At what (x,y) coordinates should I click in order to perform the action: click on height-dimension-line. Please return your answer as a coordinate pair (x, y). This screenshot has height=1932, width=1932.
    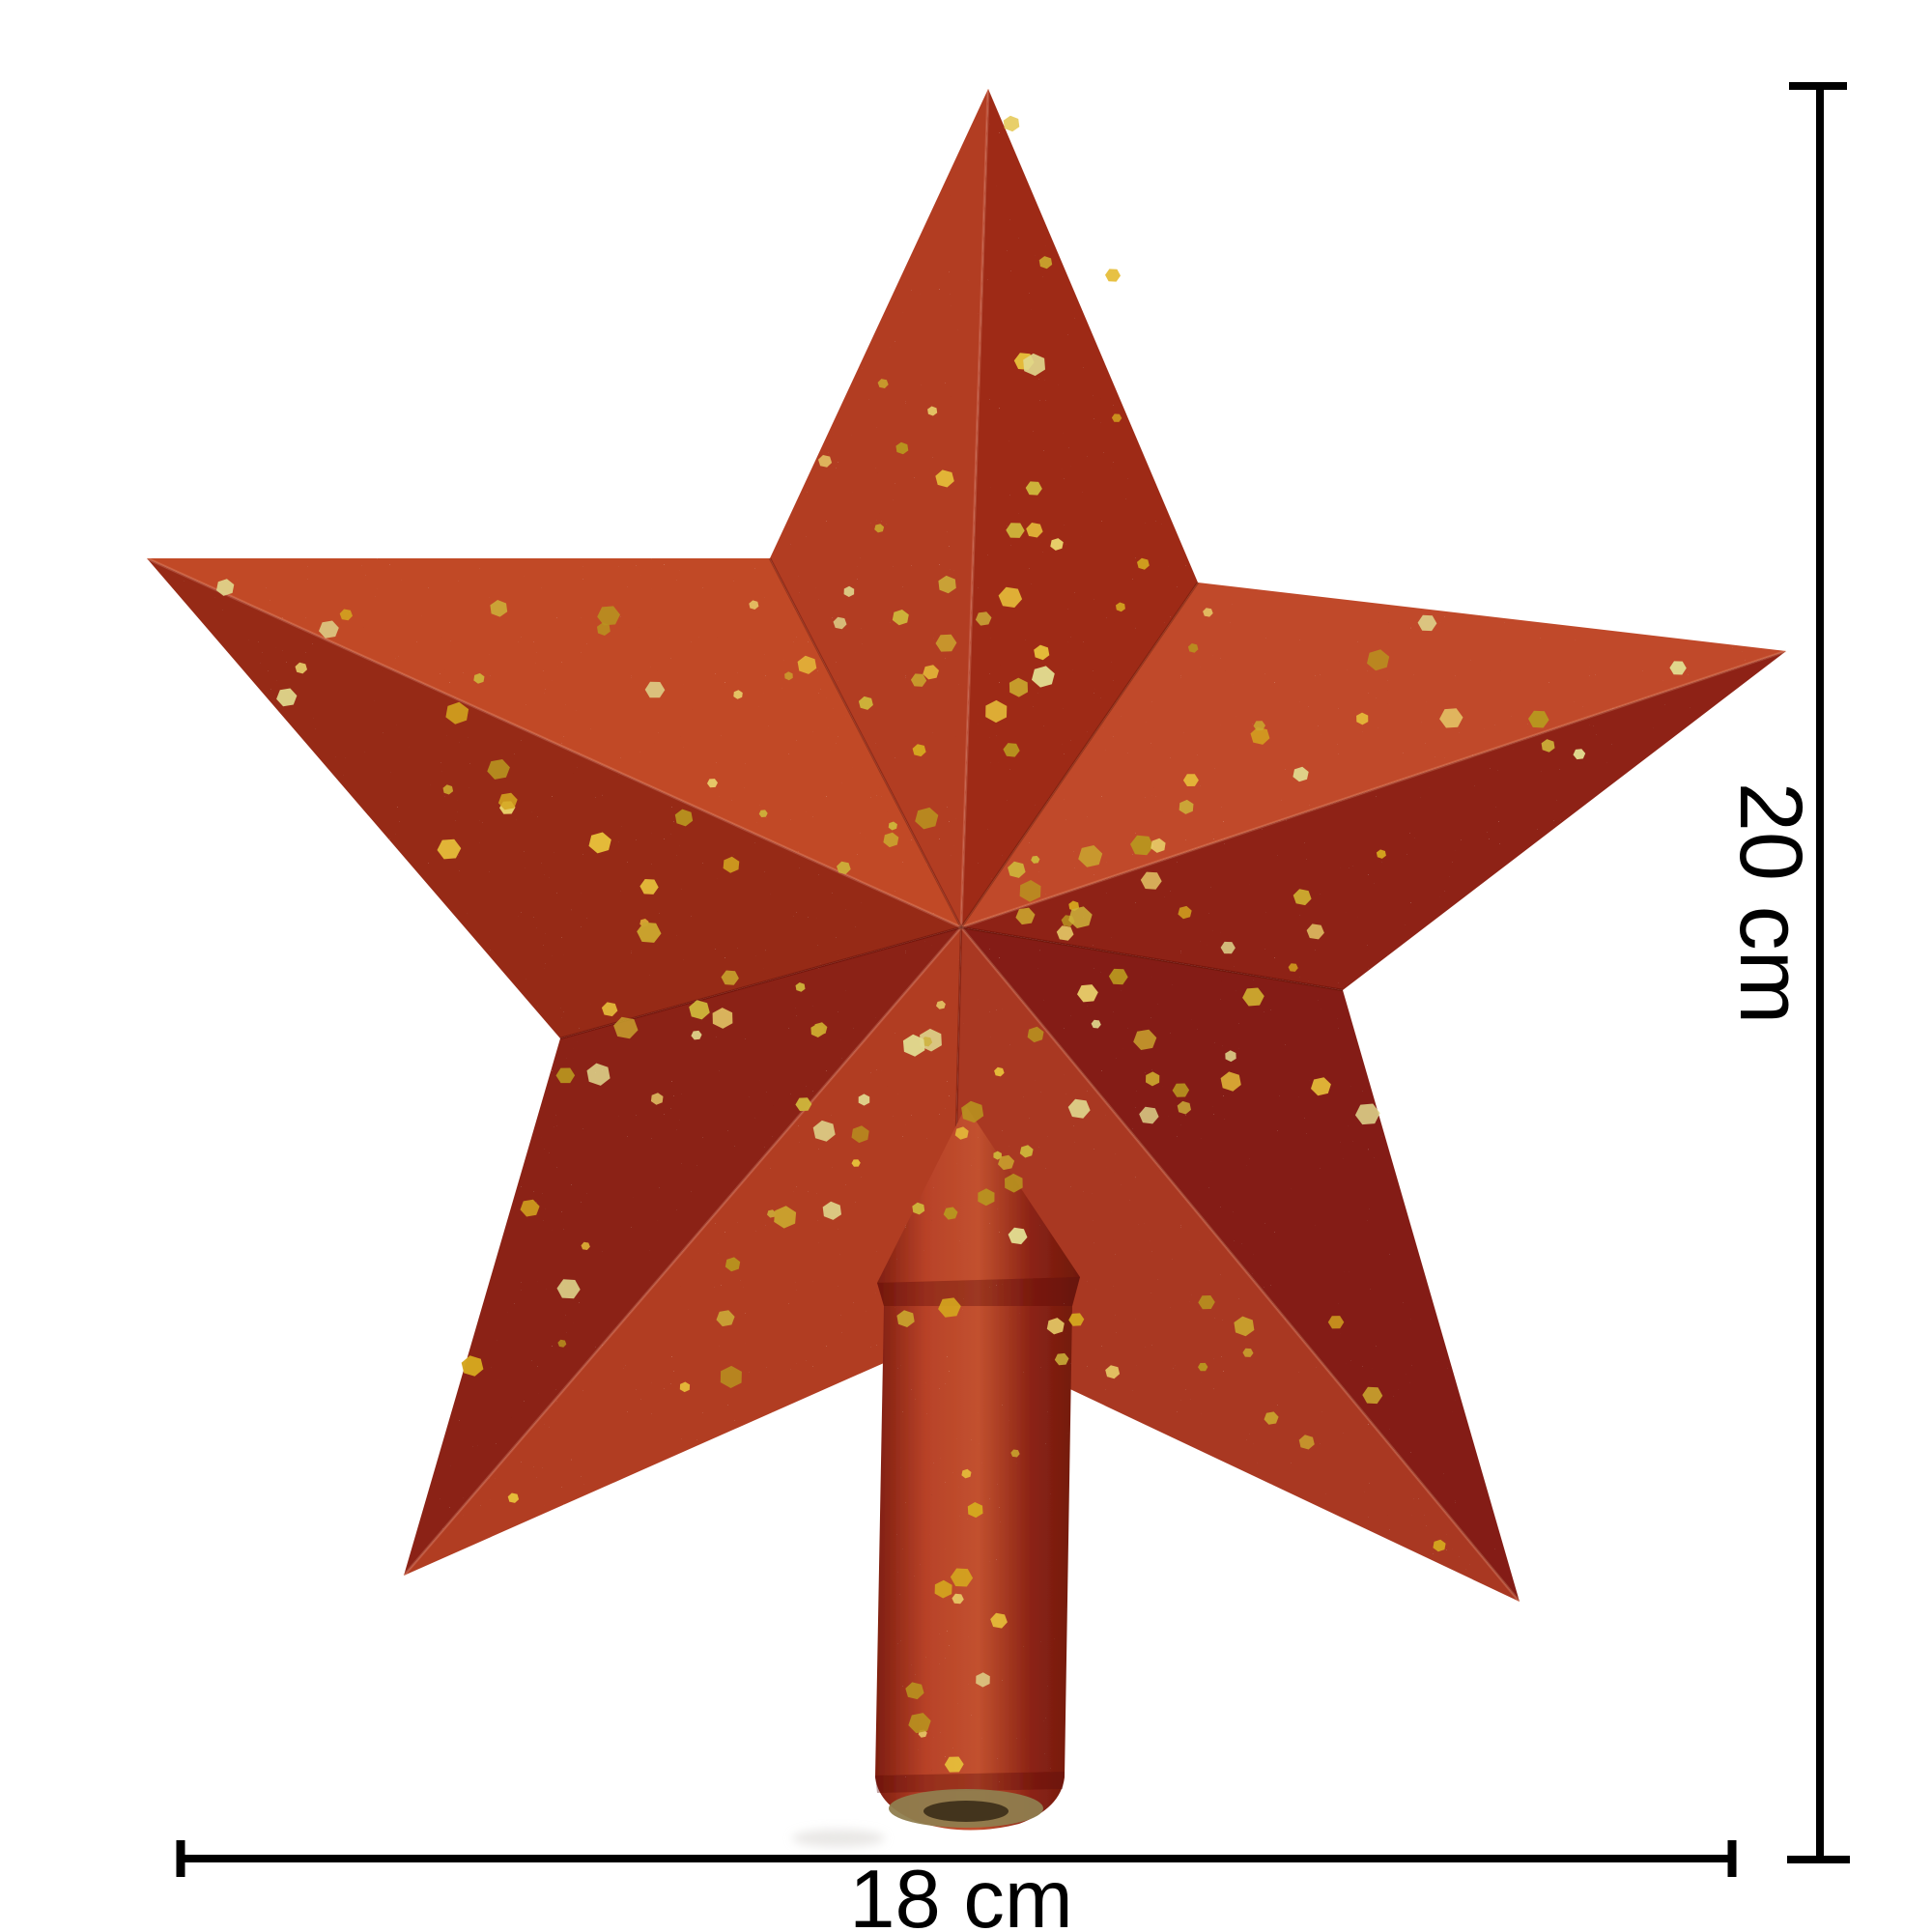
    Looking at the image, I should click on (1818, 972).